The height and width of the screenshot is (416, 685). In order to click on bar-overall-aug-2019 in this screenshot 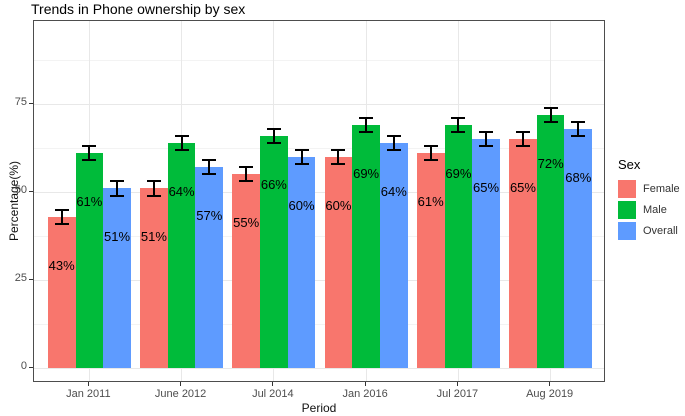, I will do `click(578, 248)`.